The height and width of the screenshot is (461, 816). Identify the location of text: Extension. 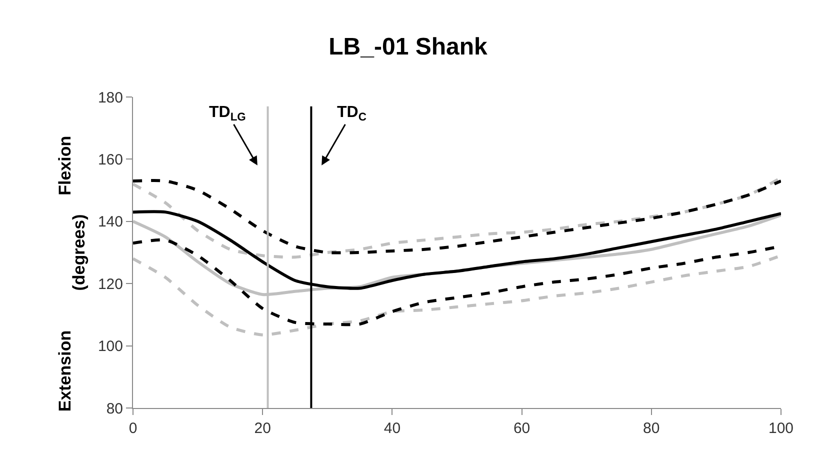
(64, 371).